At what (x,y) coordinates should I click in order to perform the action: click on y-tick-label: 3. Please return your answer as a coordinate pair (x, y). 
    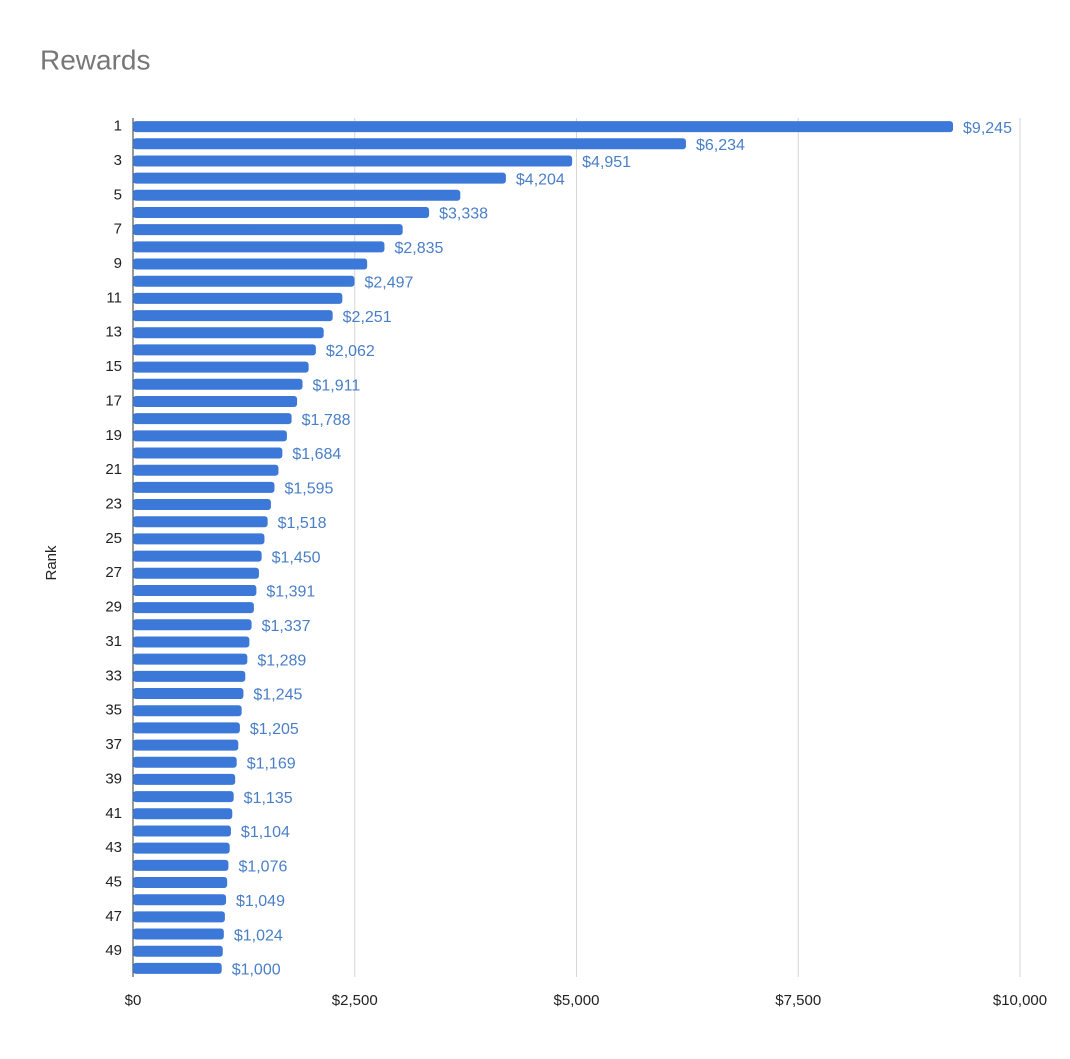
    Looking at the image, I should click on (118, 160).